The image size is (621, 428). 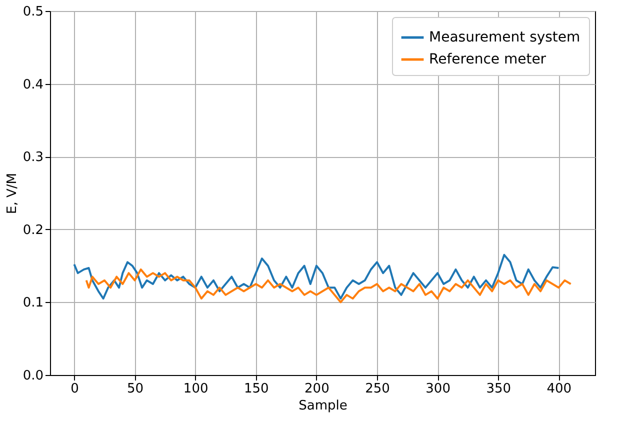 What do you see at coordinates (135, 389) in the screenshot?
I see `x-tick-label: 50` at bounding box center [135, 389].